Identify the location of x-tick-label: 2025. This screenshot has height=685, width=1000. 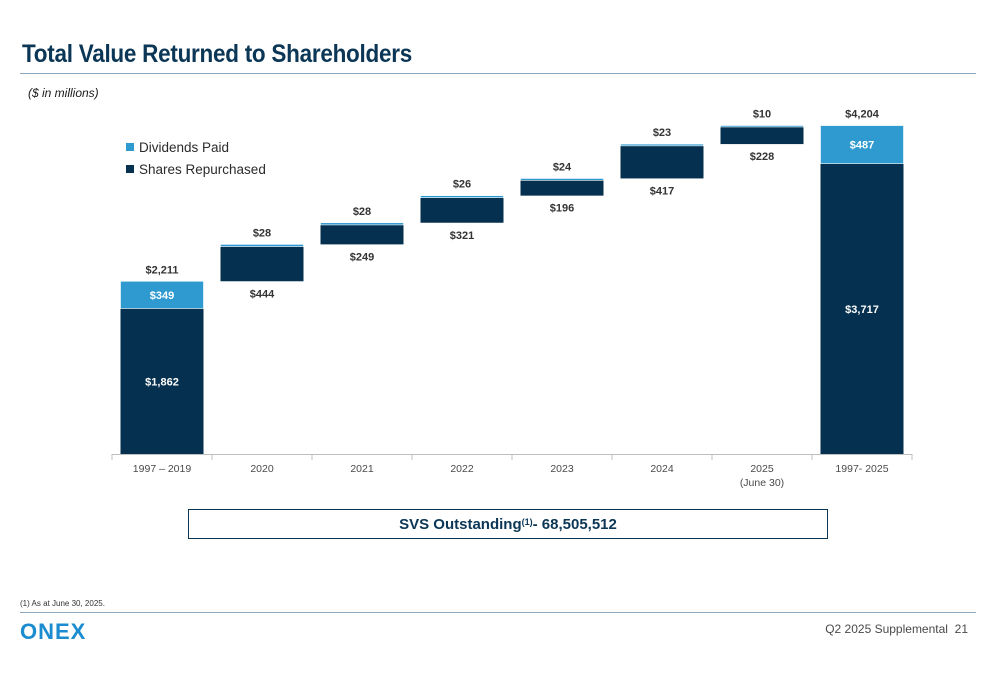
(762, 469).